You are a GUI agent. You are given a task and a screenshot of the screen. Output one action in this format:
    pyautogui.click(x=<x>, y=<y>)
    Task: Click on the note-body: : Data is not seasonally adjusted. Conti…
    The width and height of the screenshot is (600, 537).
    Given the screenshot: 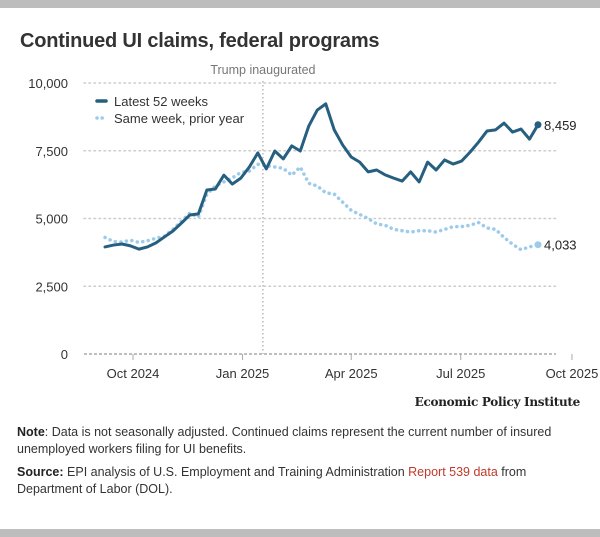 What is the action you would take?
    pyautogui.click(x=284, y=440)
    